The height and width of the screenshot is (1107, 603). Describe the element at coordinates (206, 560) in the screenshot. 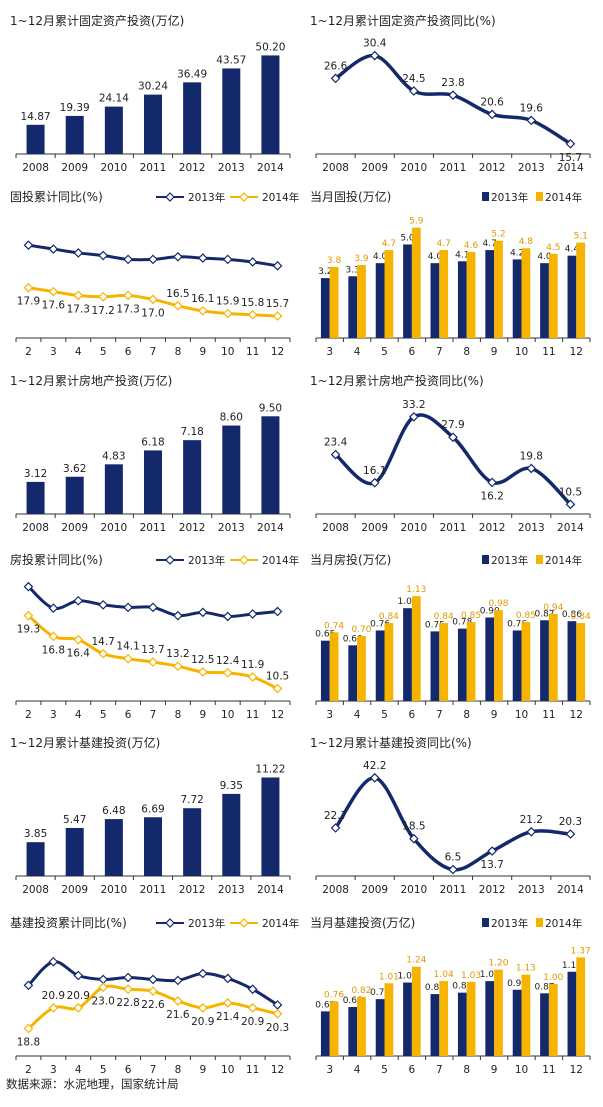

I see `legend-label: 2013年` at that location.